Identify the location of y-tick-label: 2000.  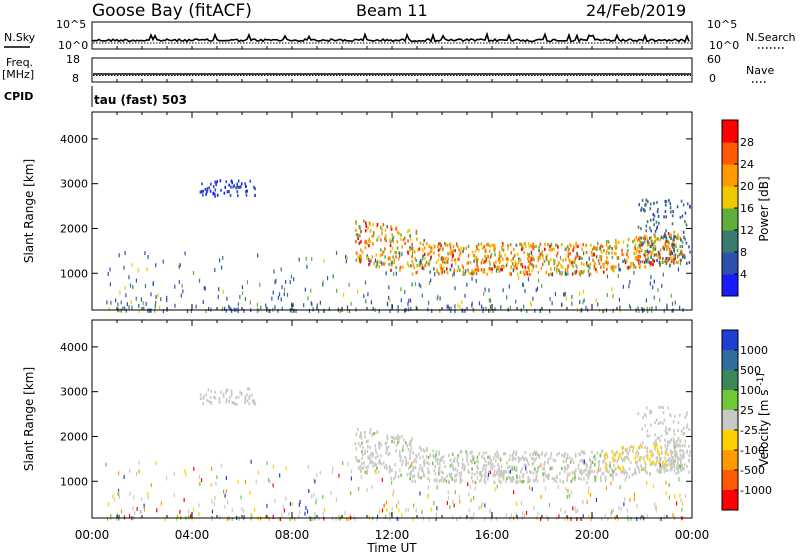
(74, 436).